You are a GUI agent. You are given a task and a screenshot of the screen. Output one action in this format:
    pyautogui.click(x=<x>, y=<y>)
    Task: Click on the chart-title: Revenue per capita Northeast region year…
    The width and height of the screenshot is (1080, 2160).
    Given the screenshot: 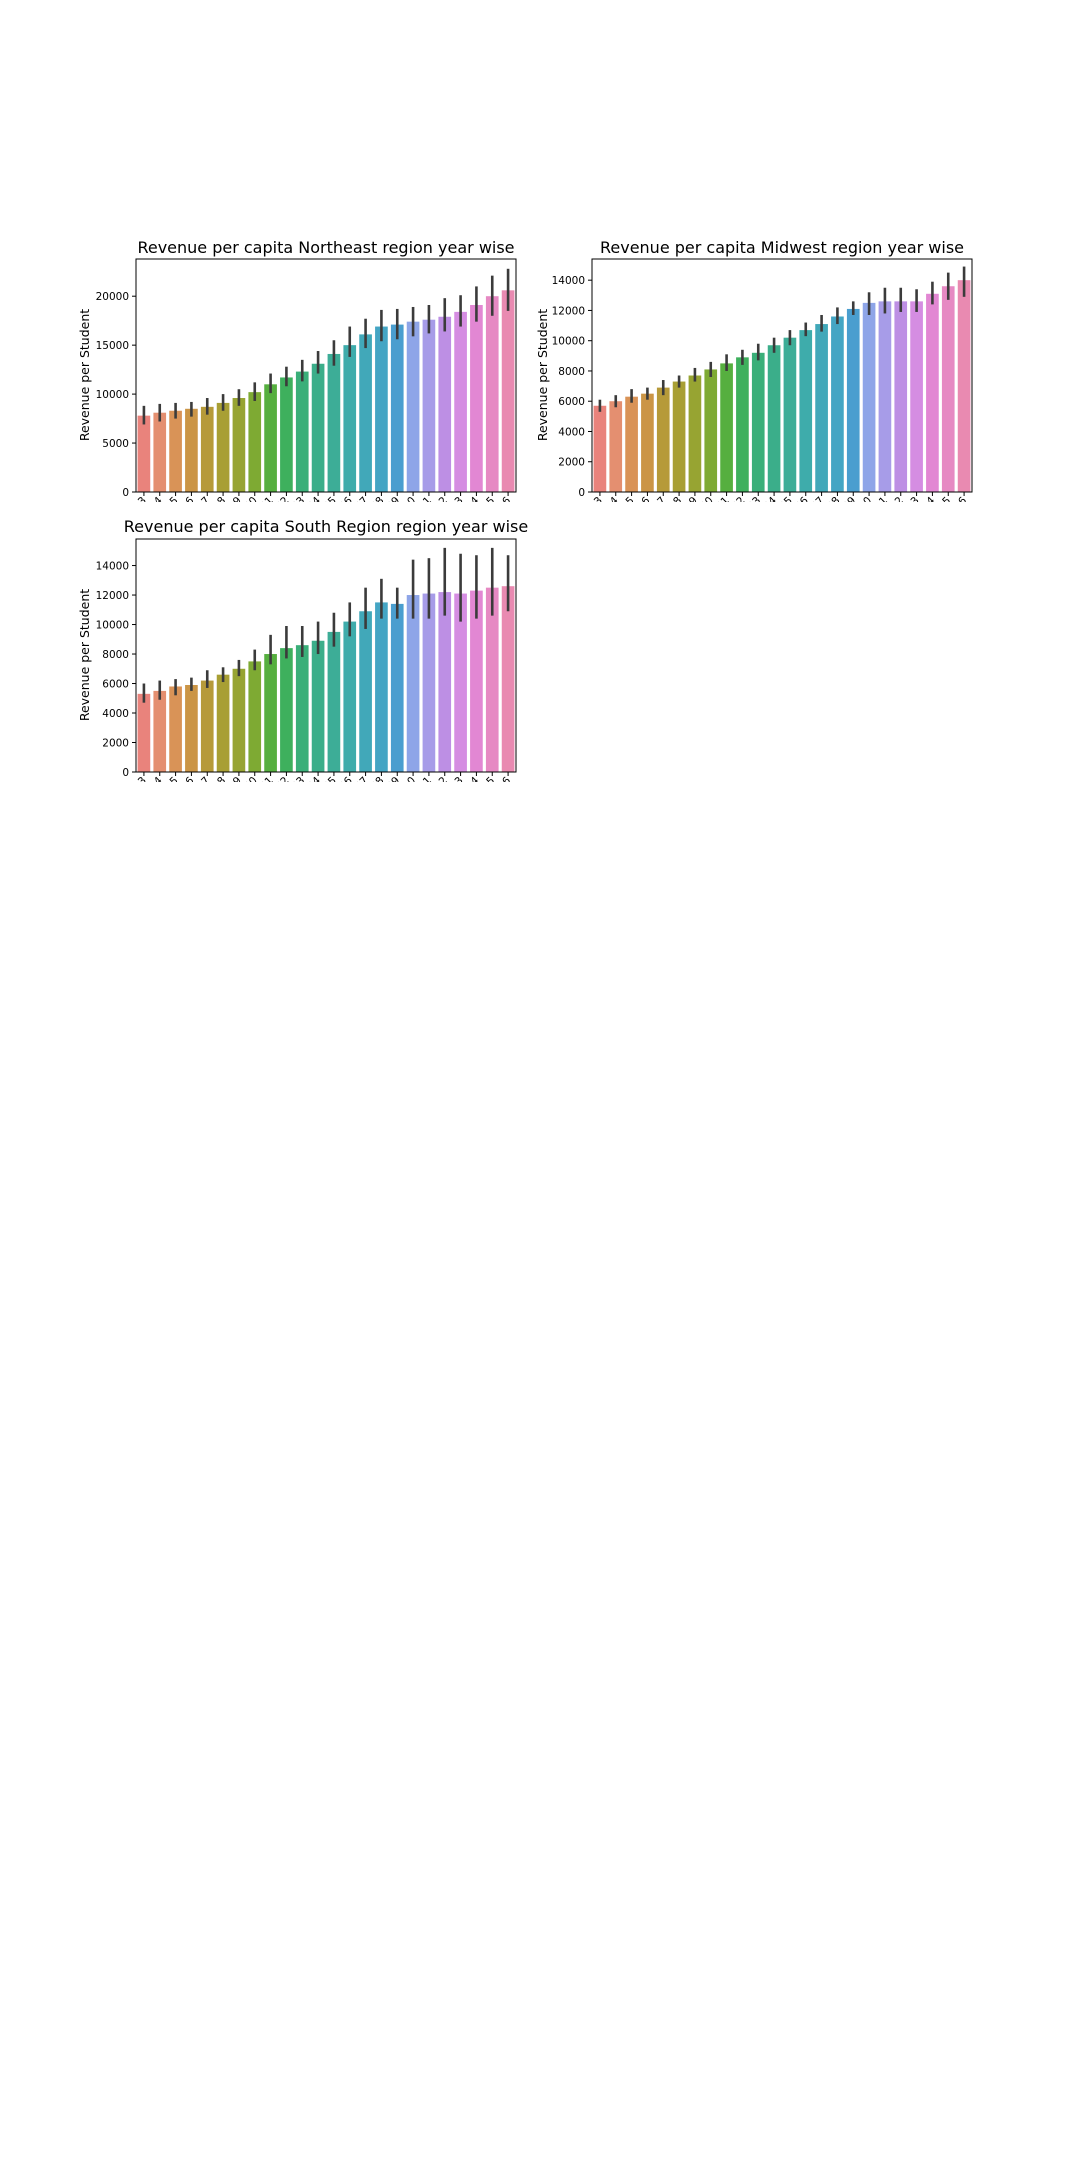 What is the action you would take?
    pyautogui.click(x=325, y=247)
    